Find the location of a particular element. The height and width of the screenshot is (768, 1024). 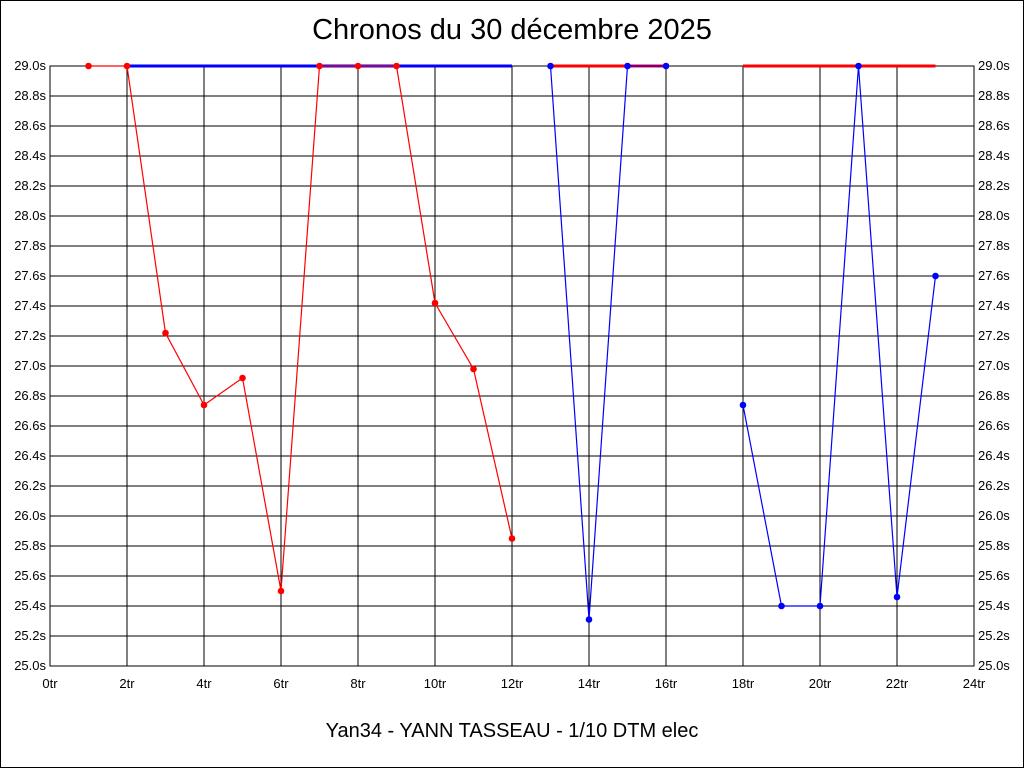

y-tick-label-right: 26.8s is located at coordinates (994, 395).